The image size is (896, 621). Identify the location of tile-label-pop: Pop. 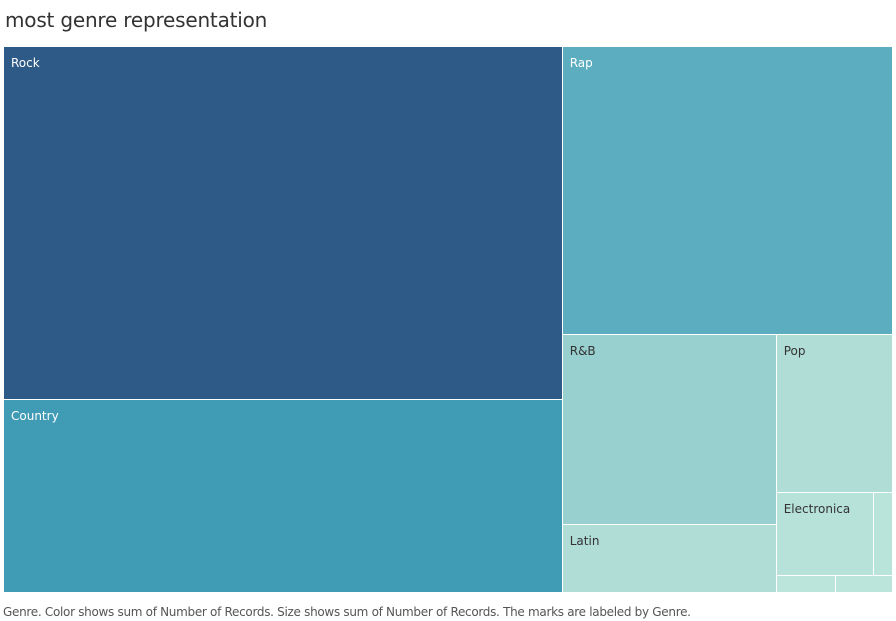
(794, 350).